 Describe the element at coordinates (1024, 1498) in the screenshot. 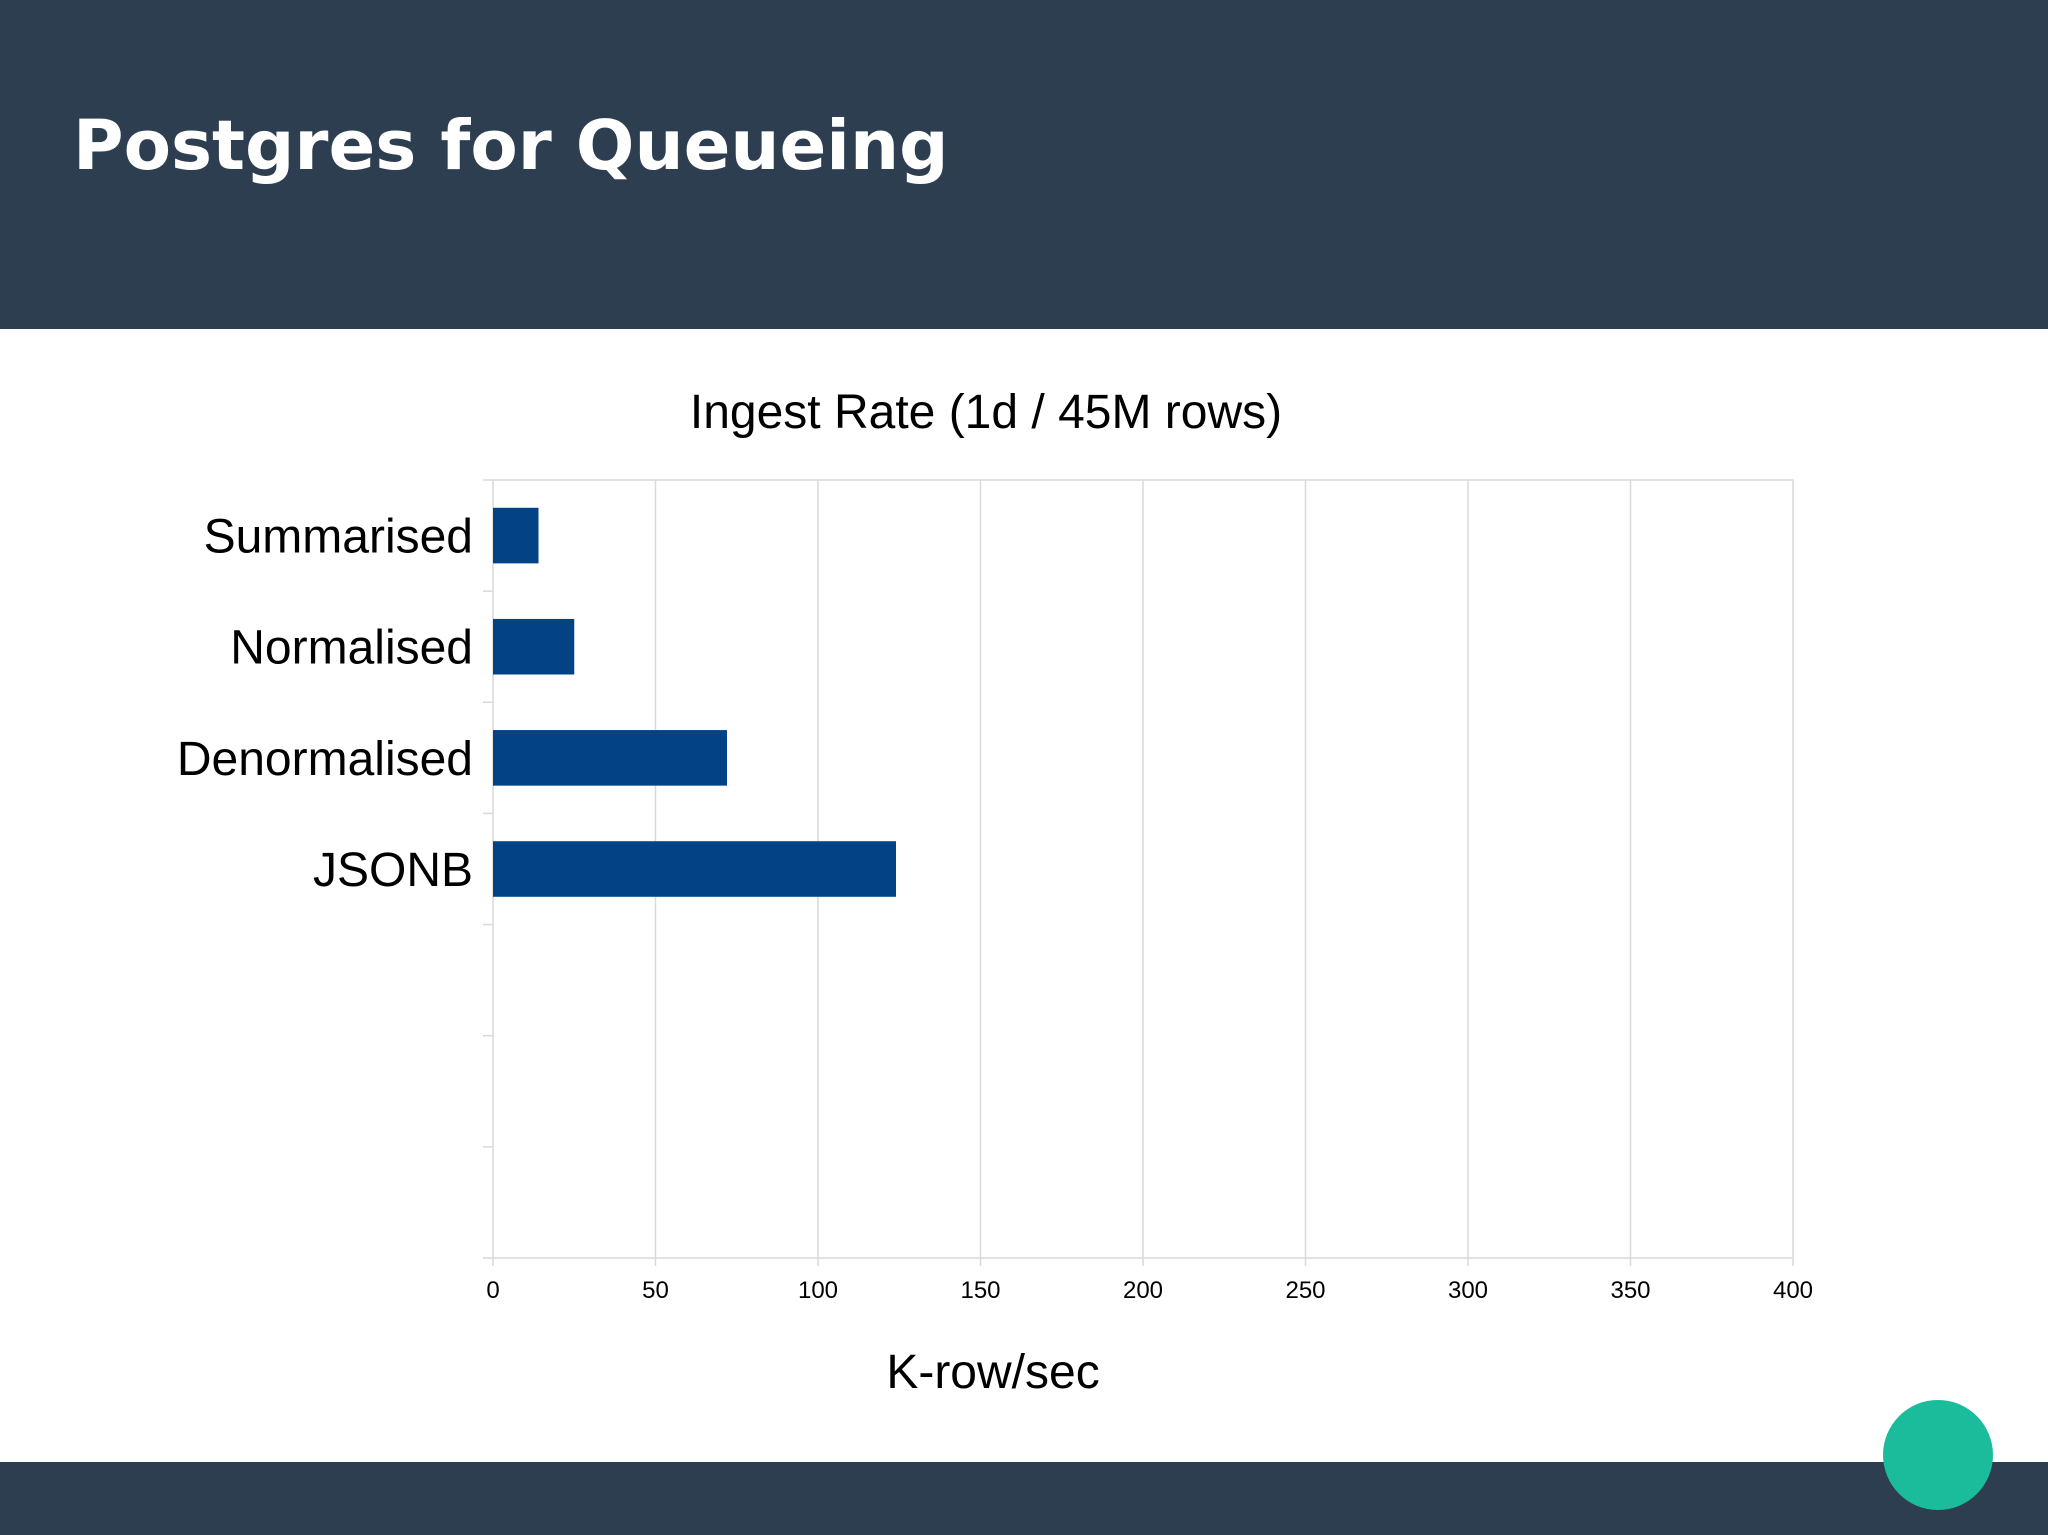

I see `footer-band` at that location.